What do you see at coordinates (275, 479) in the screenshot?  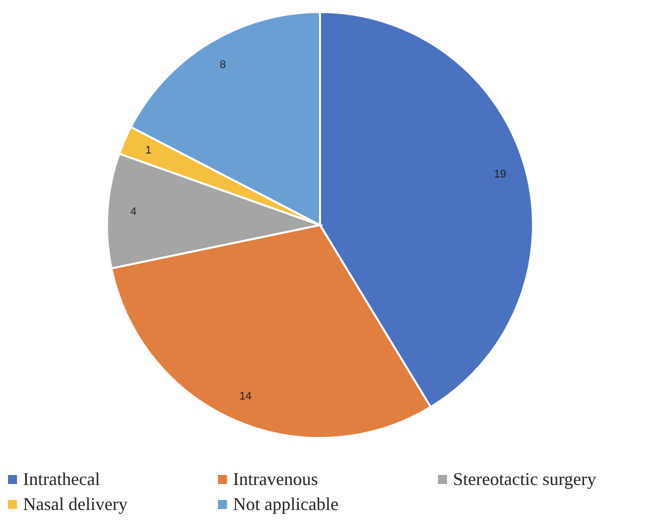 I see `legend-label: Intravenous` at bounding box center [275, 479].